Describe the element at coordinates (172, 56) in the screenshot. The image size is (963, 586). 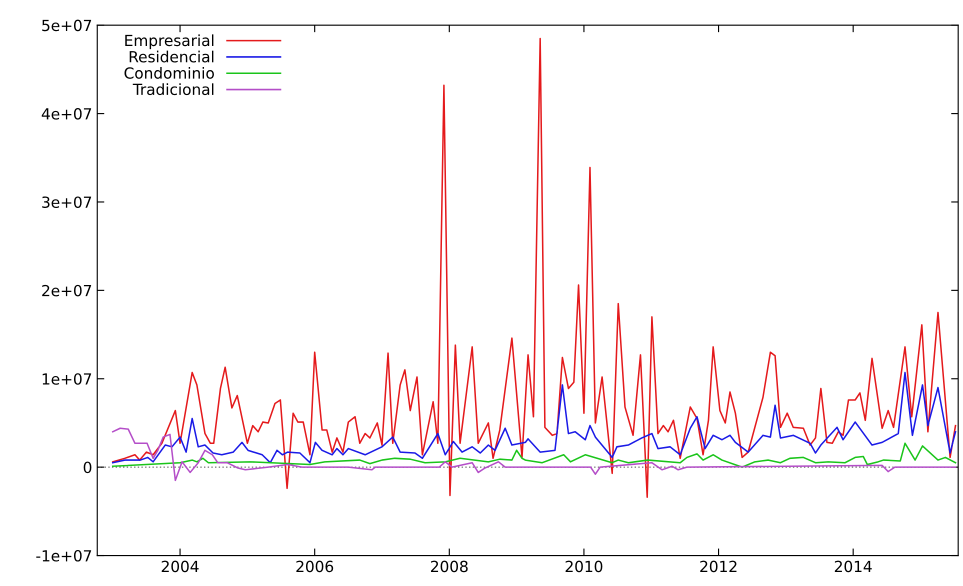
I see `legend-label: Residencial` at that location.